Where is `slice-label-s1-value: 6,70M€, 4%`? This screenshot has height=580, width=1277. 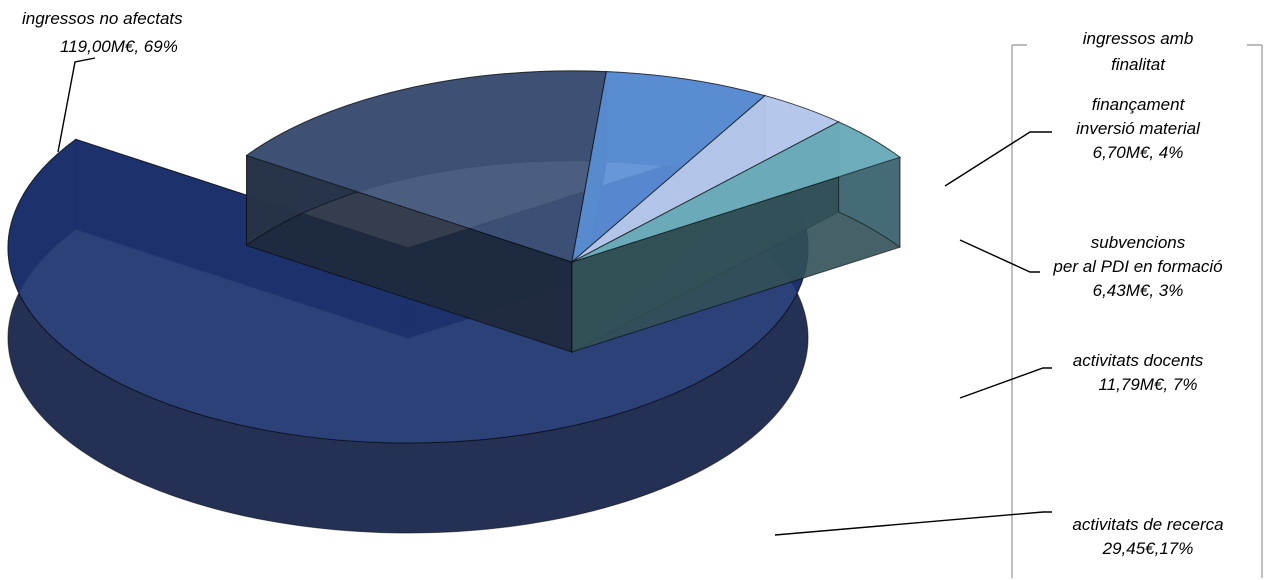 slice-label-s1-value: 6,70M€, 4% is located at coordinates (1138, 152).